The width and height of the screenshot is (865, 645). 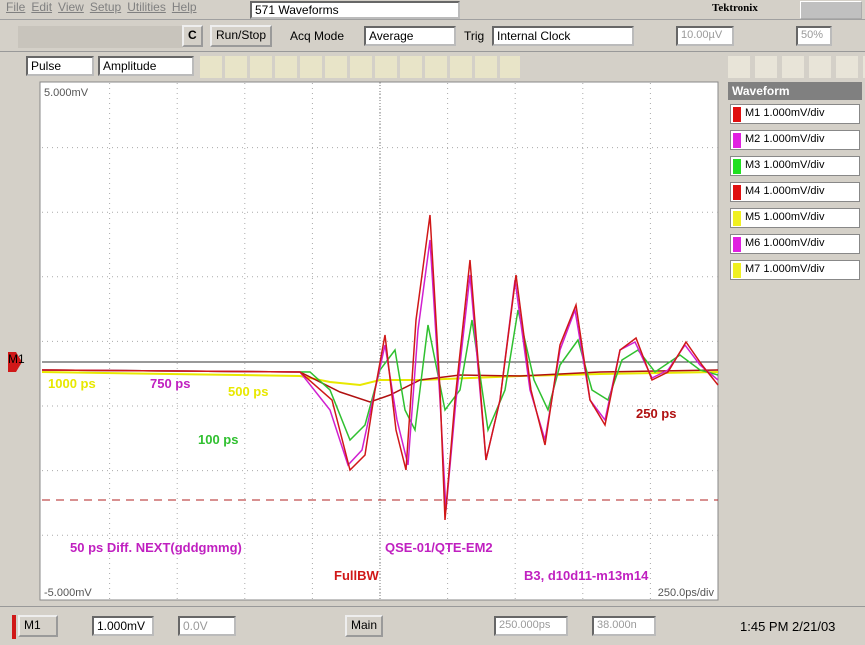 What do you see at coordinates (248, 391) in the screenshot?
I see `label-500ps: 500 ps` at bounding box center [248, 391].